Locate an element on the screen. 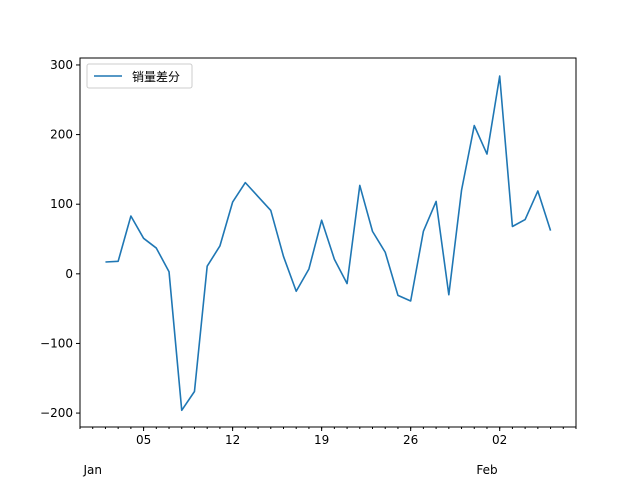 The height and width of the screenshot is (484, 640). y-tick-label: −100 is located at coordinates (56, 343).